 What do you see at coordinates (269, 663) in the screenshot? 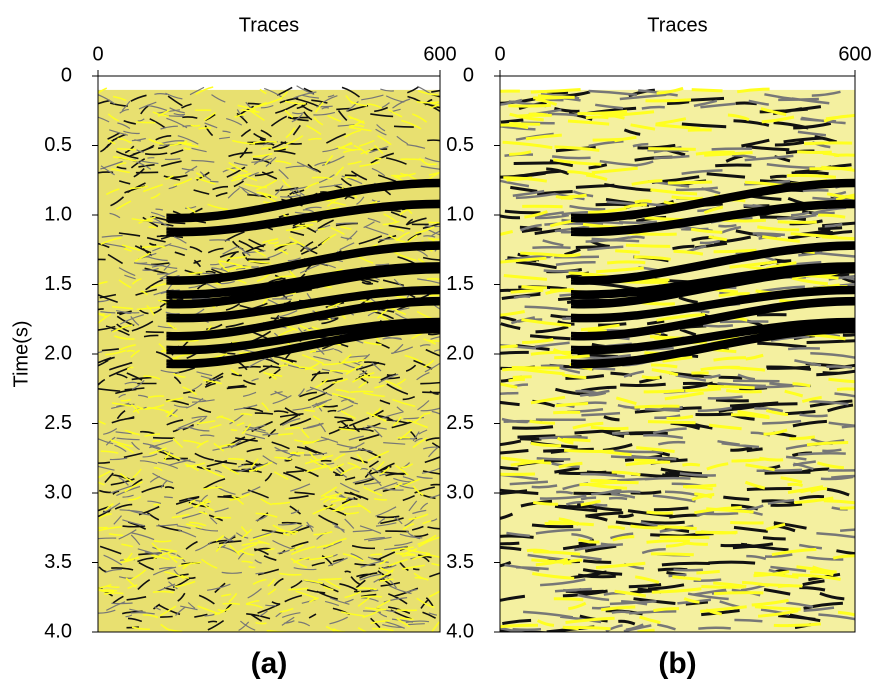
I see `panel-caption: (a)` at bounding box center [269, 663].